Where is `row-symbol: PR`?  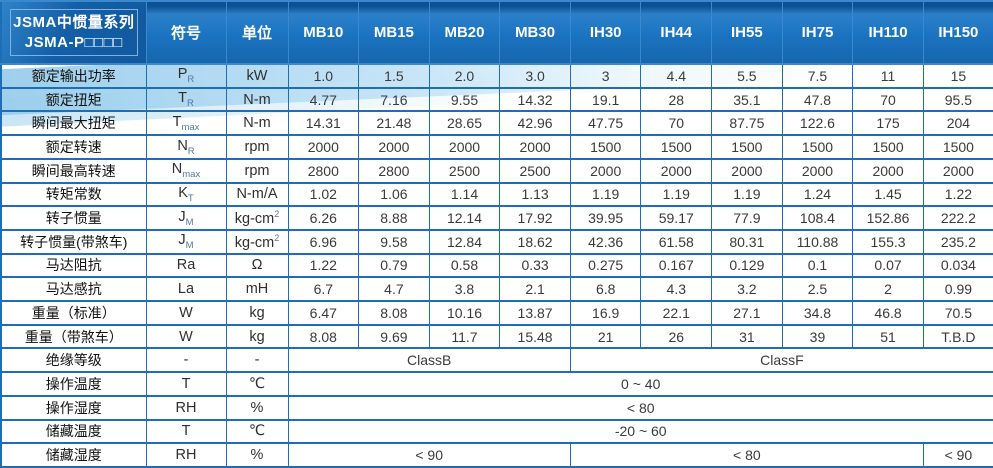 row-symbol: PR is located at coordinates (186, 76).